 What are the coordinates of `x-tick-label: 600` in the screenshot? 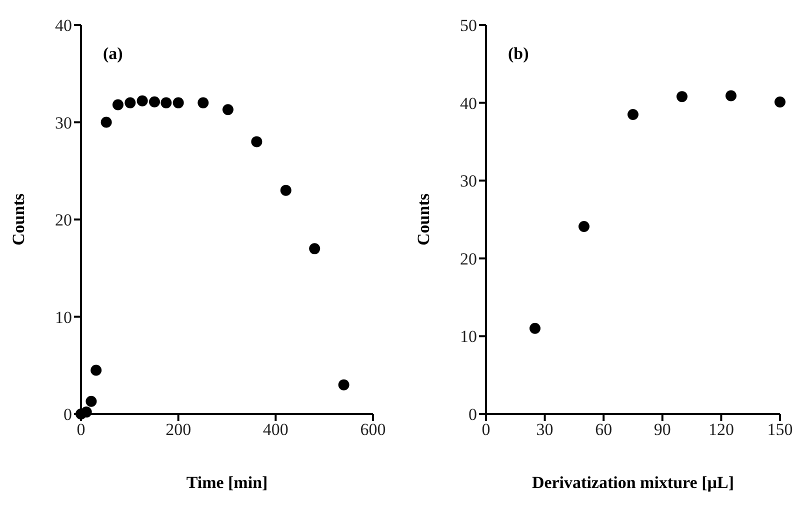 It's located at (373, 430).